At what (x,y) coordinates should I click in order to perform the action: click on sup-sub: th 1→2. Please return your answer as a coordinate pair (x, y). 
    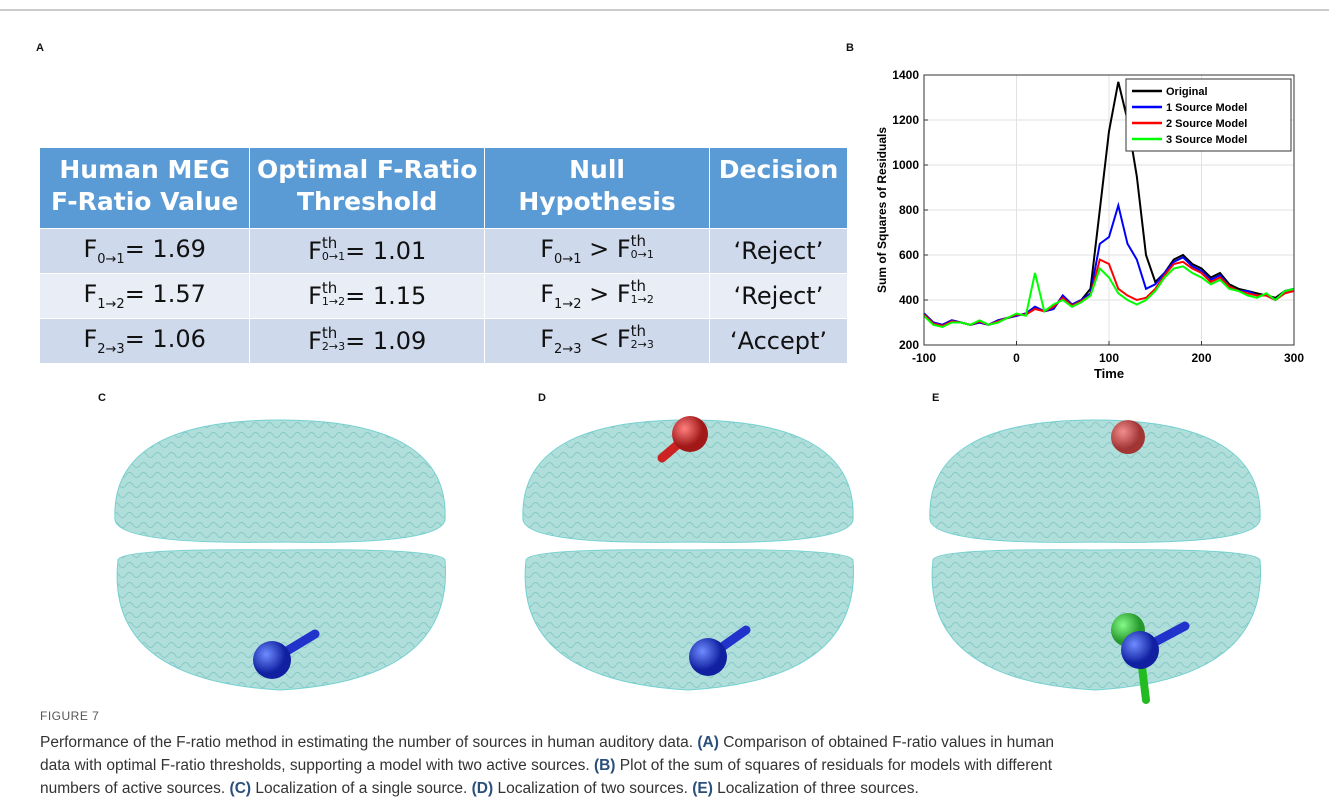
    Looking at the image, I should click on (642, 291).